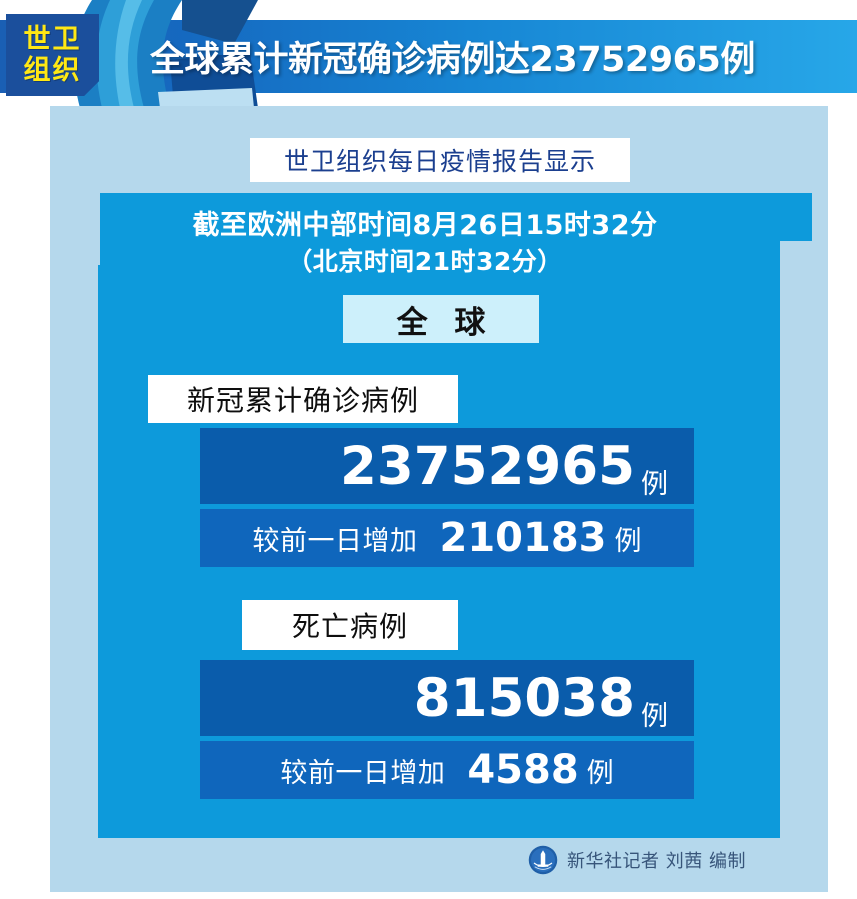 The width and height of the screenshot is (857, 899). I want to click on who-badge-line-1: 世卫, so click(52, 40).